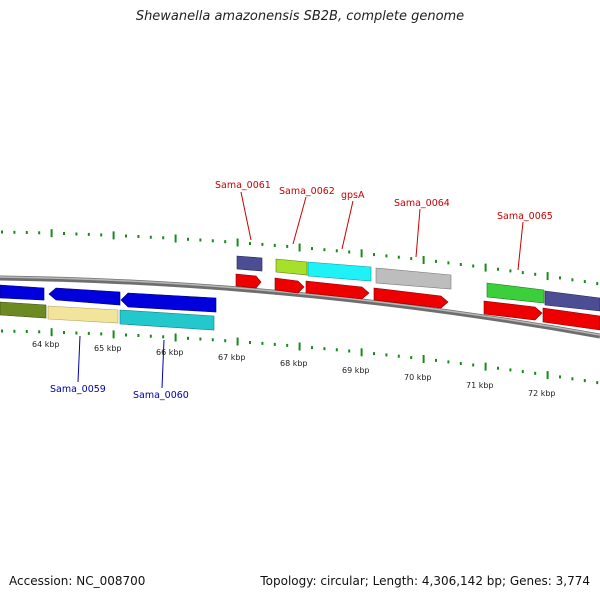  What do you see at coordinates (232, 357) in the screenshot?
I see `kbp-label-67: 67 kbp` at bounding box center [232, 357].